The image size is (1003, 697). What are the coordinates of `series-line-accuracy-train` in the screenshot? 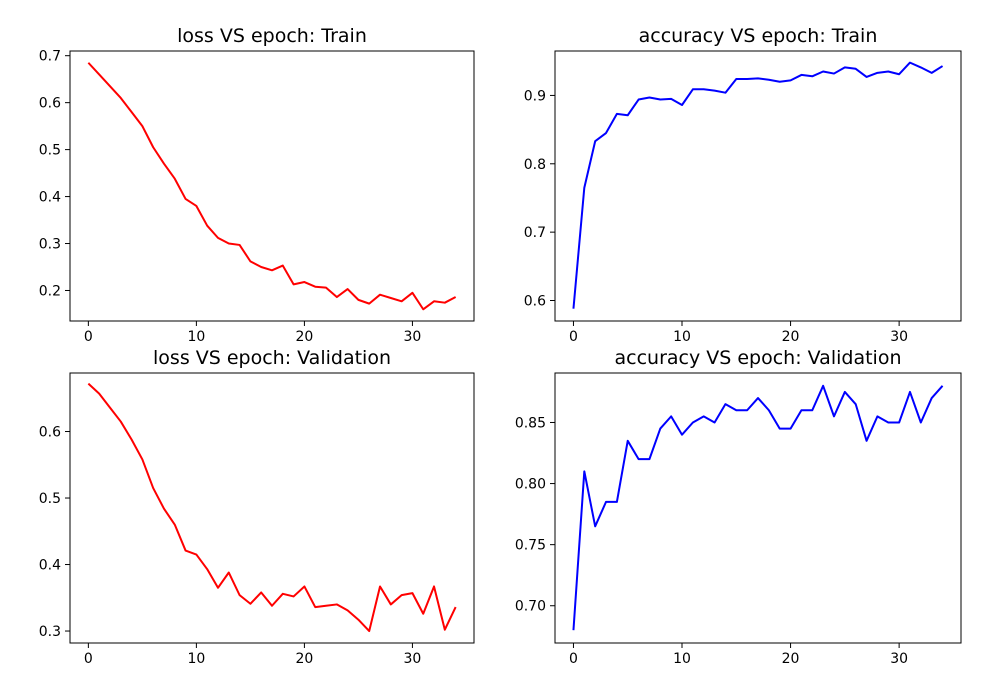 It's located at (758, 185).